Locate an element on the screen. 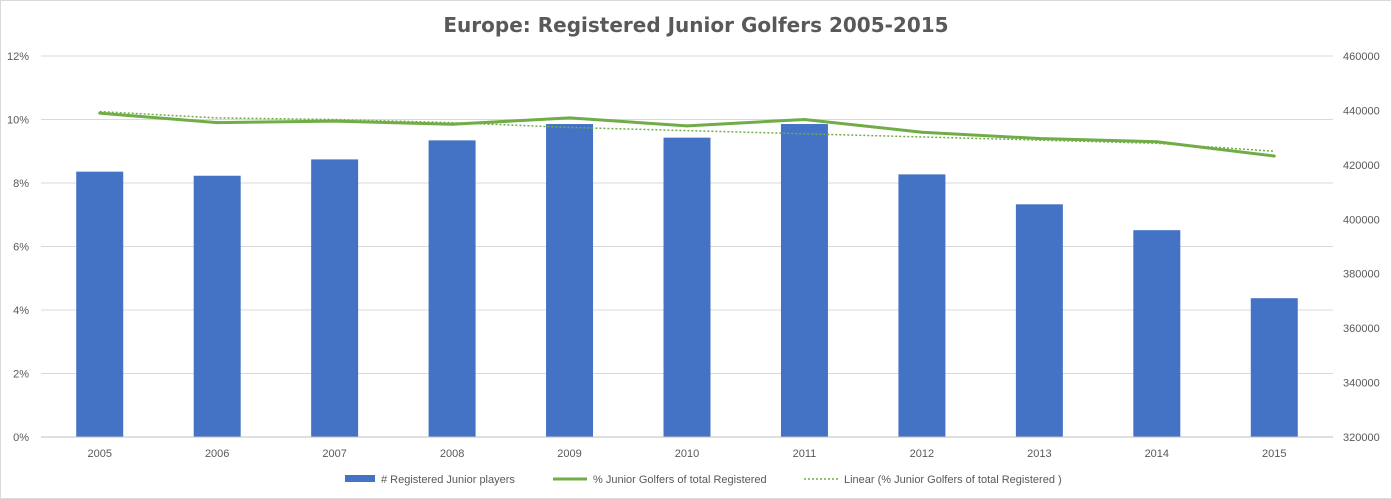 The image size is (1392, 499). x-tick-label: 2009 is located at coordinates (569, 454).